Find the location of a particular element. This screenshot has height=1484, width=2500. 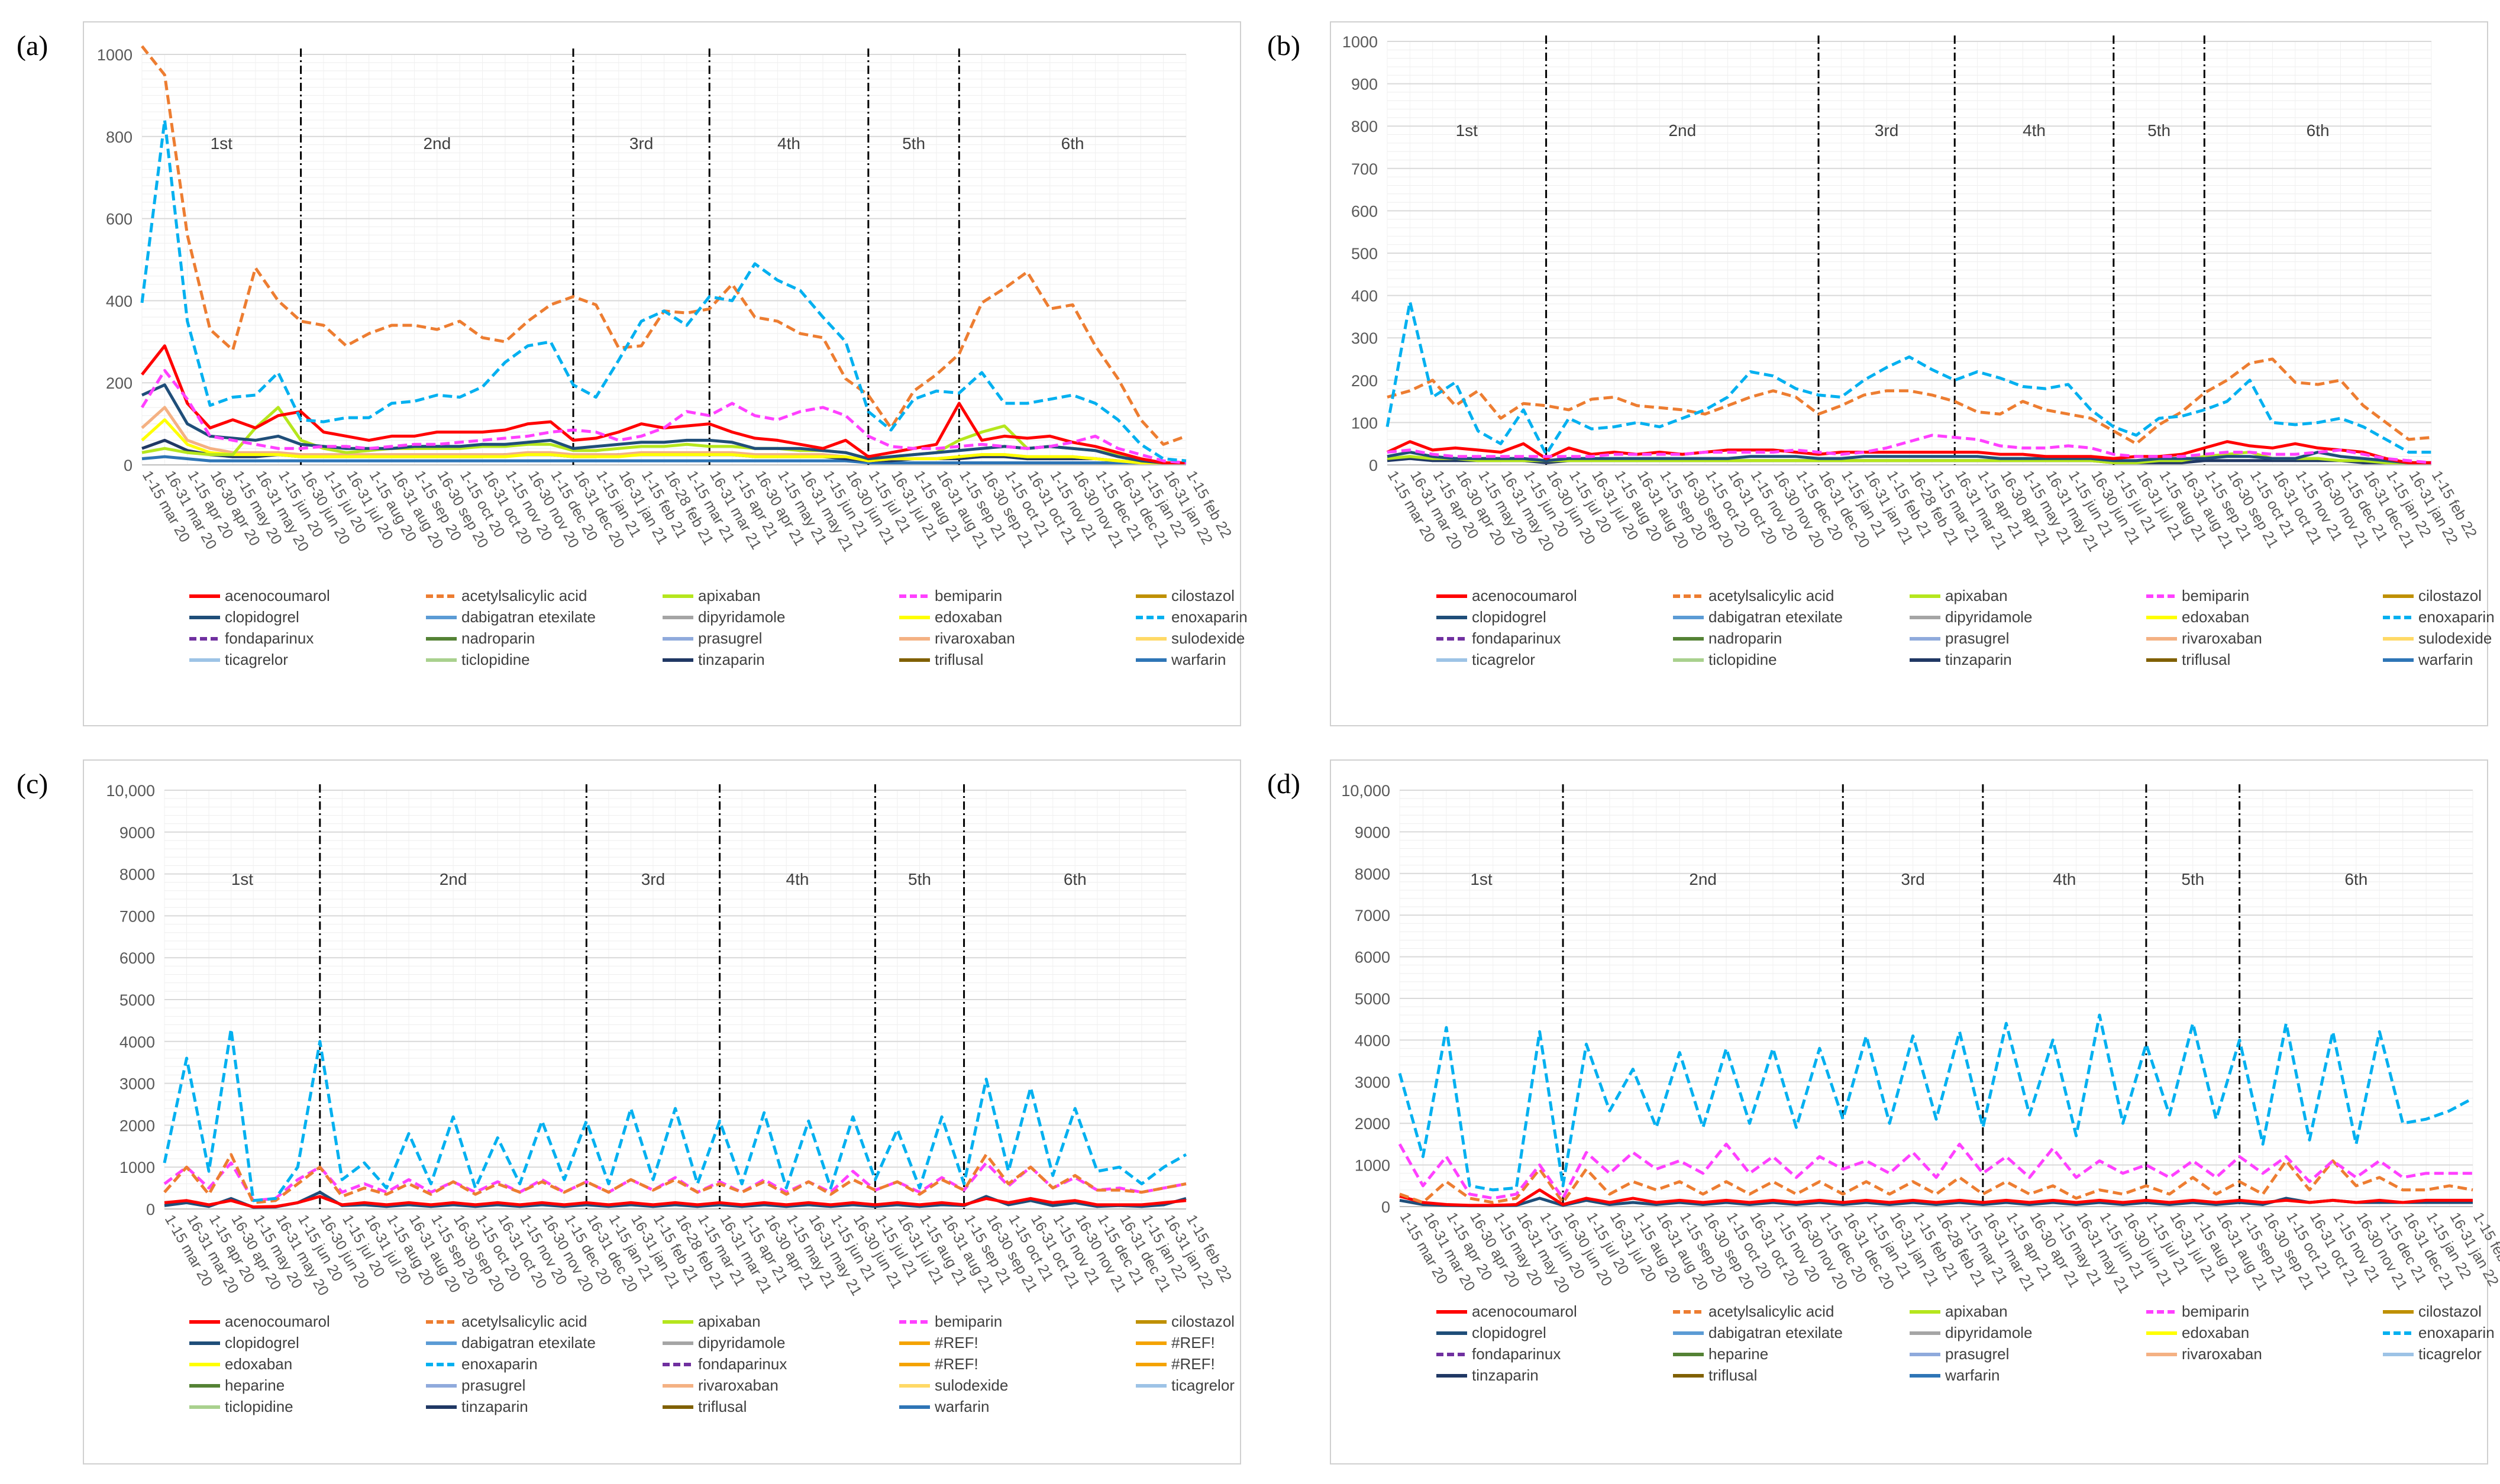

y-tick-label: 6000 is located at coordinates (1372, 958).